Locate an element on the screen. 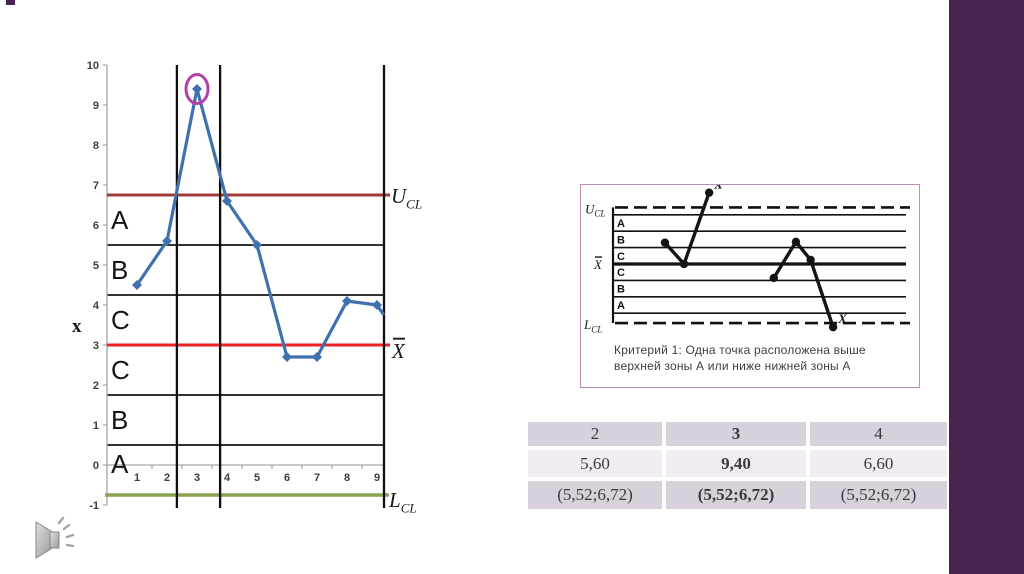 Image resolution: width=1024 pixels, height=574 pixels. y-tick-label: 10 is located at coordinates (93, 66).